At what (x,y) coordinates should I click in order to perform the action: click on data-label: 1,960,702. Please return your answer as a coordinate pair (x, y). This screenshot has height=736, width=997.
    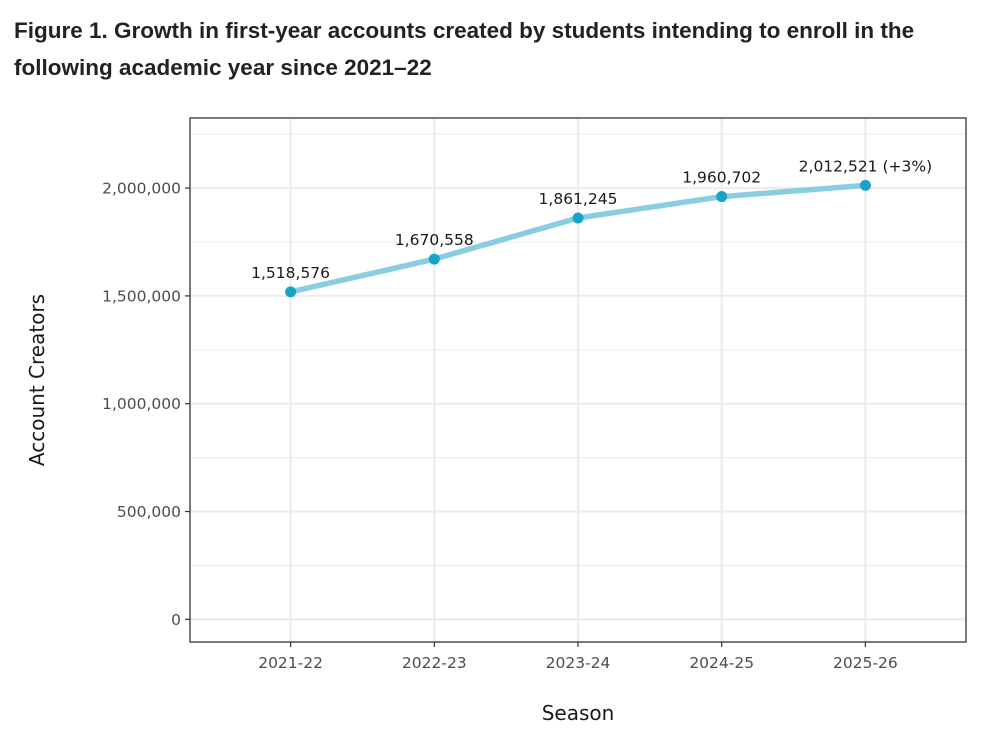
    Looking at the image, I should click on (721, 178).